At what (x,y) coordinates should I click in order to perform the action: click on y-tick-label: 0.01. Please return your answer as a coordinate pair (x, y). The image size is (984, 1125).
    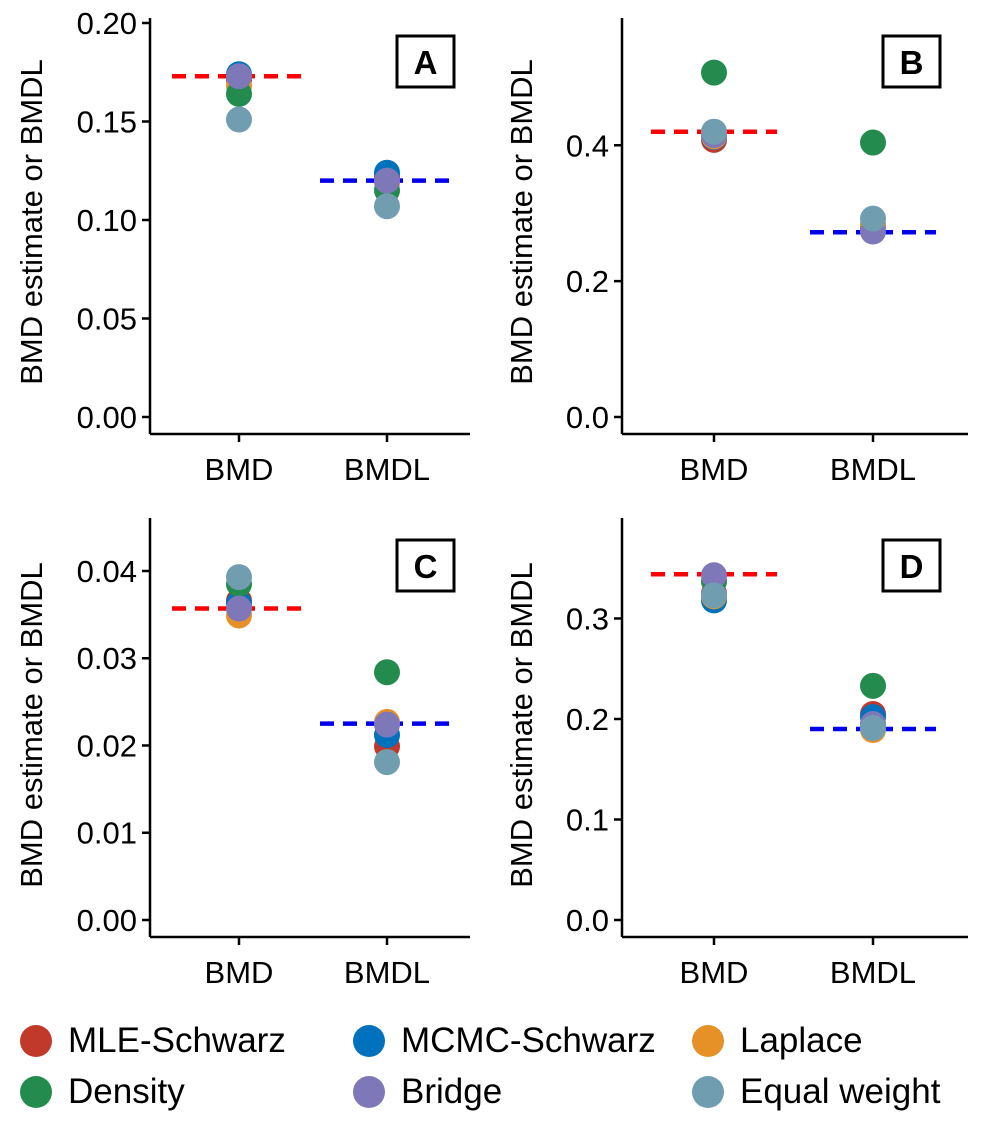
    Looking at the image, I should click on (107, 833).